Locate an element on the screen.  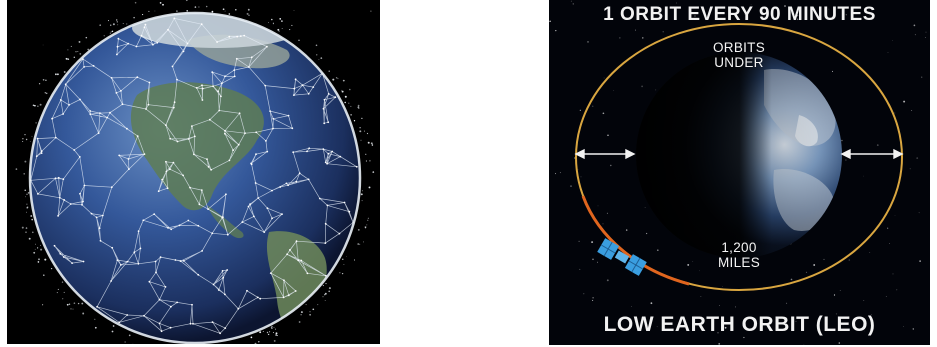
orbits-label-line1: ORBITS is located at coordinates (739, 47).